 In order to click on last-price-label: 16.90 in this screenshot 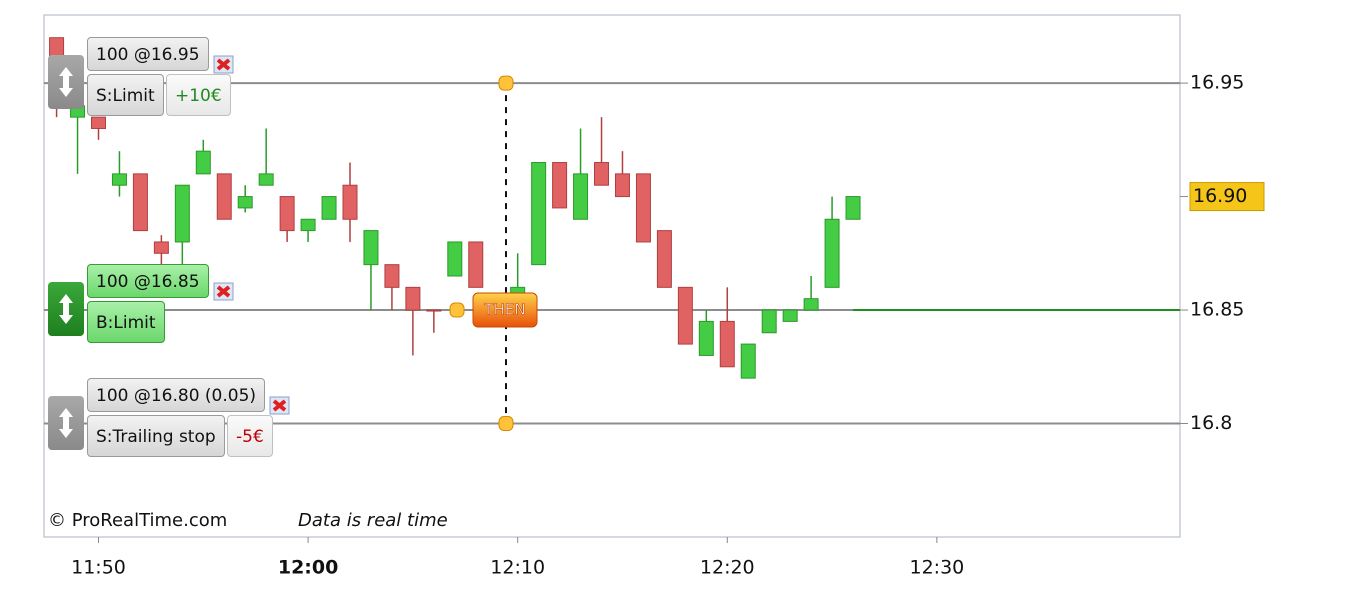, I will do `click(1220, 196)`.